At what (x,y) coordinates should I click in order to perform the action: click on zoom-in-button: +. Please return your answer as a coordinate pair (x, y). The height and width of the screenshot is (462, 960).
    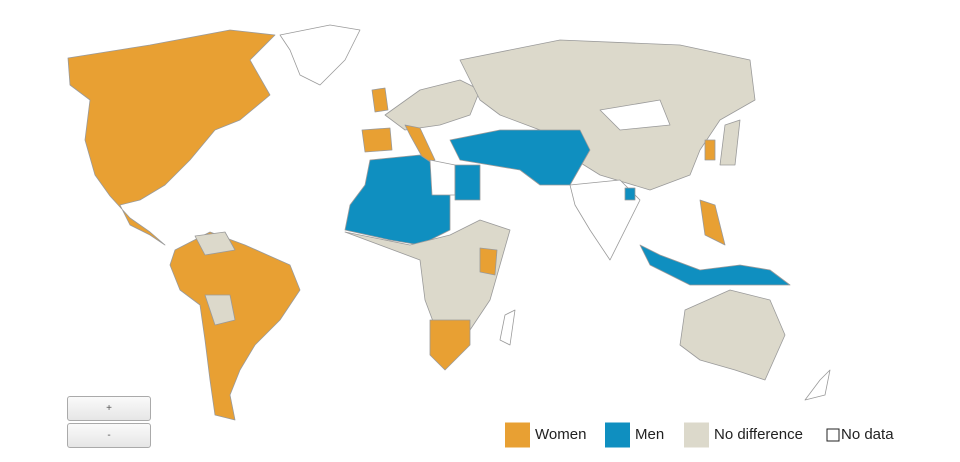
    Looking at the image, I should click on (109, 408).